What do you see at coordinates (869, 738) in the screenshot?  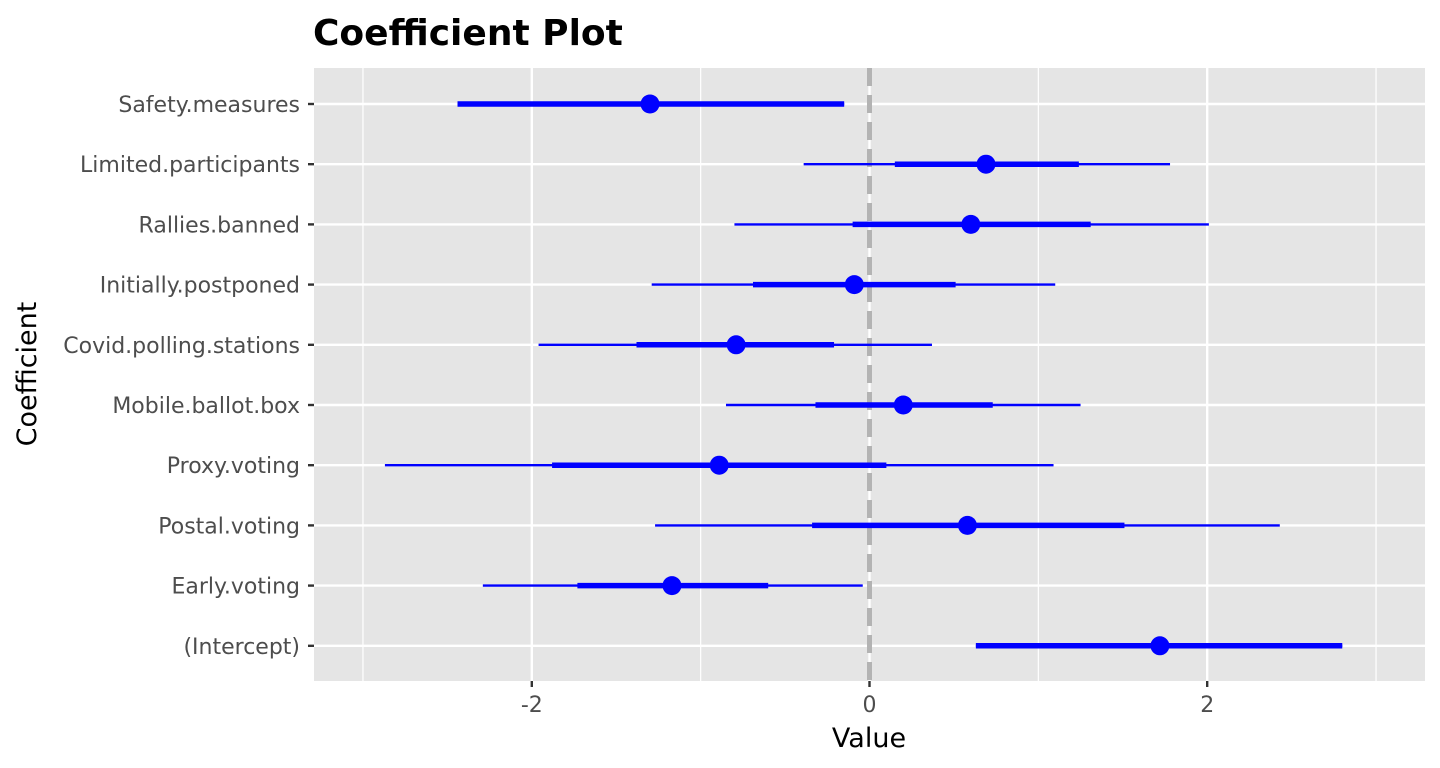 I see `x-axis-title: Value` at bounding box center [869, 738].